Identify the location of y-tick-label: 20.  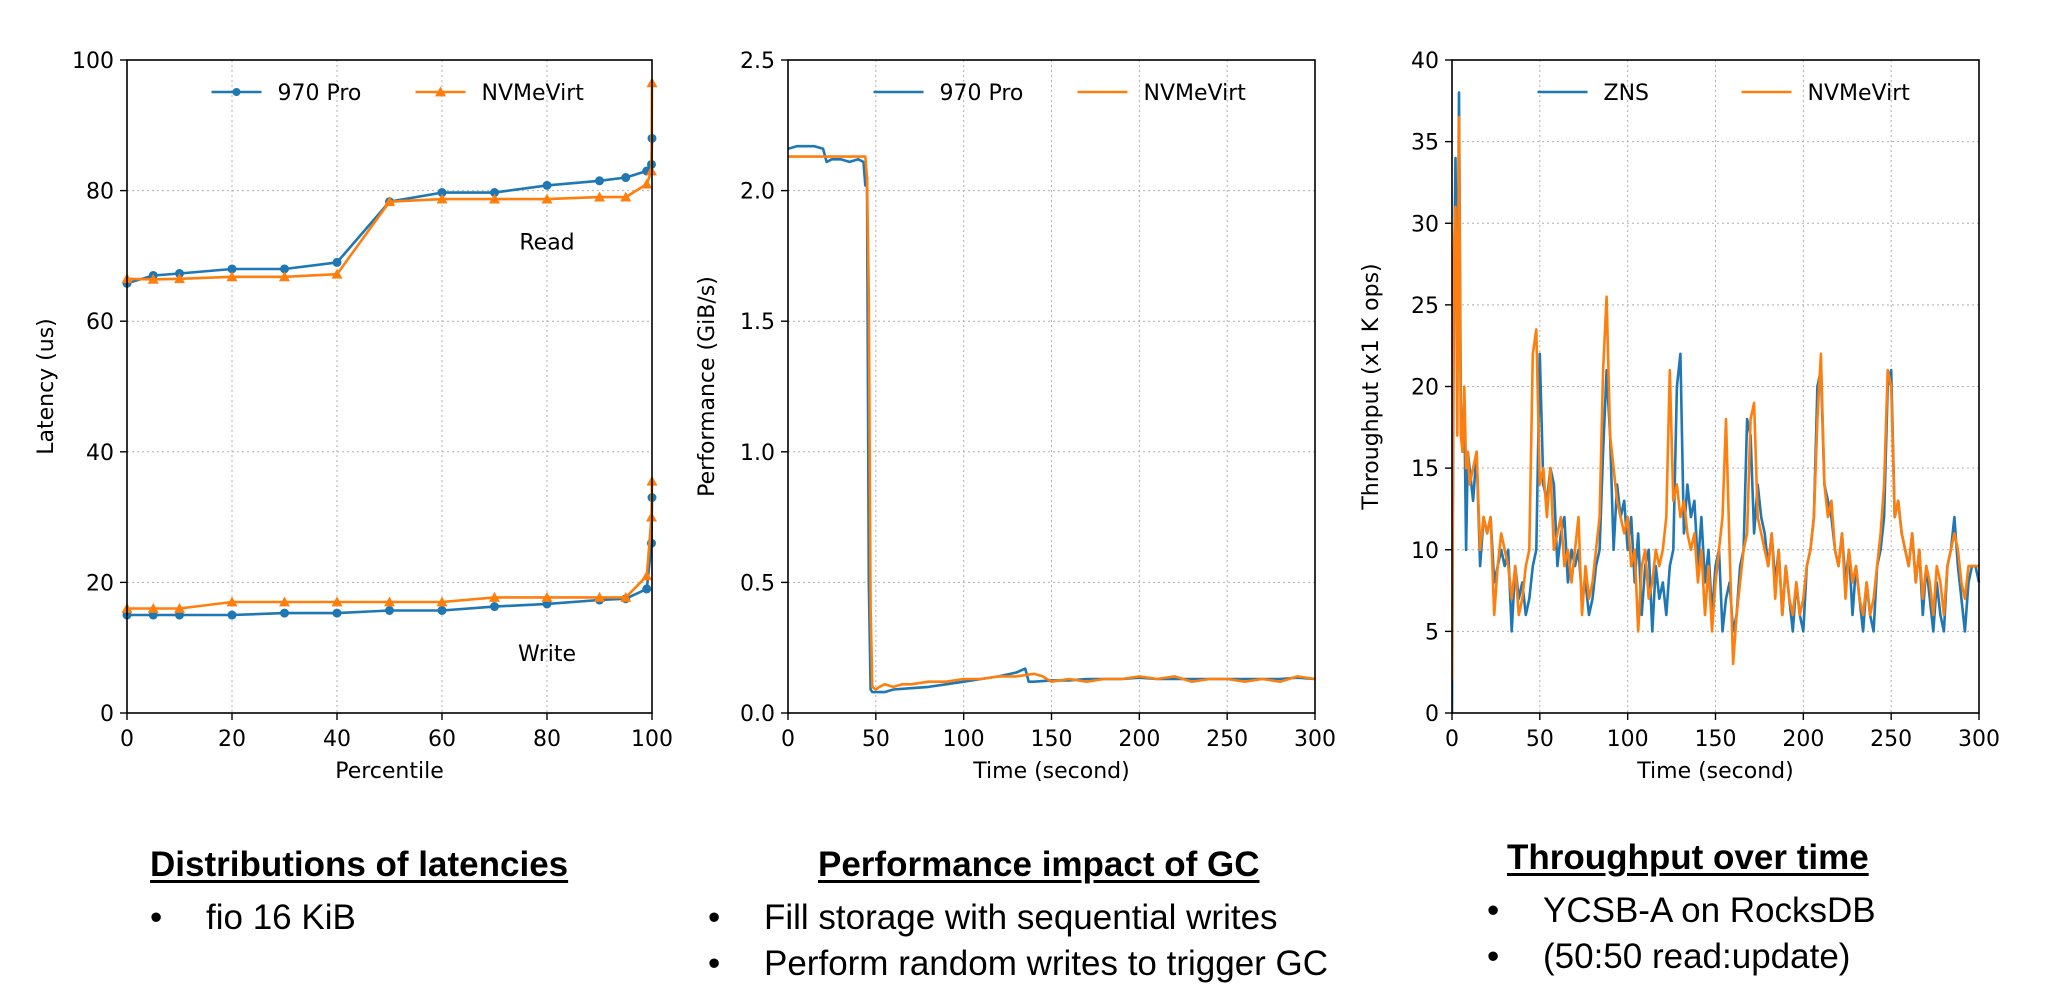
(100, 583).